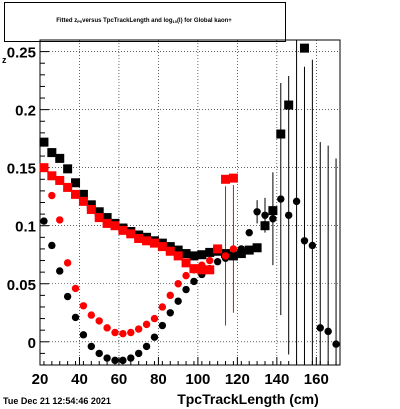 The image size is (400, 409). What do you see at coordinates (80, 21) in the screenshot?
I see `title-sub-p0: P0` at bounding box center [80, 21].